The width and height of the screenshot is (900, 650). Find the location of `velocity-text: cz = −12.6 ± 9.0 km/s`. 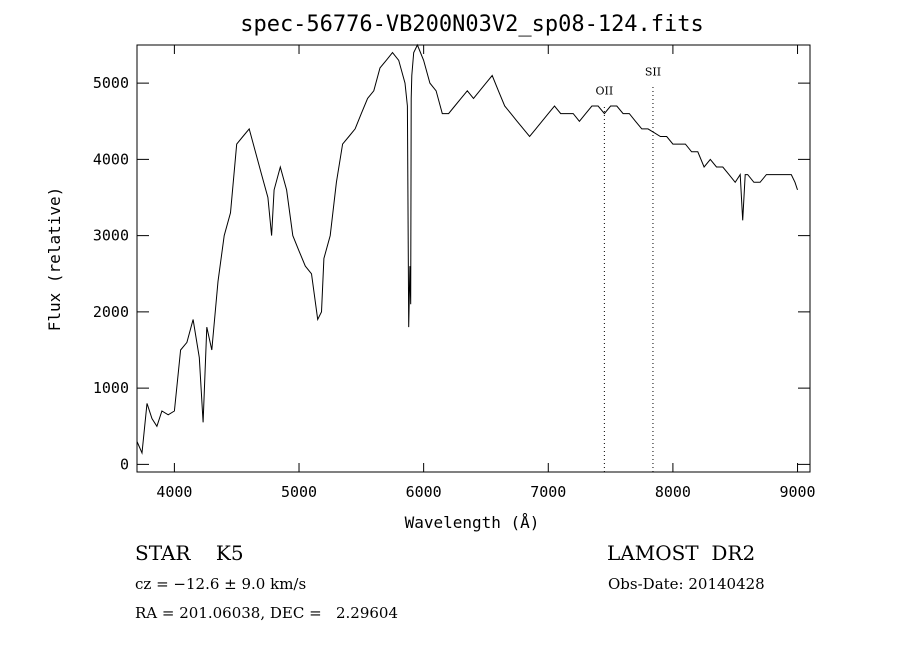

velocity-text: cz = −12.6 ± 9.0 km/s is located at coordinates (221, 584).